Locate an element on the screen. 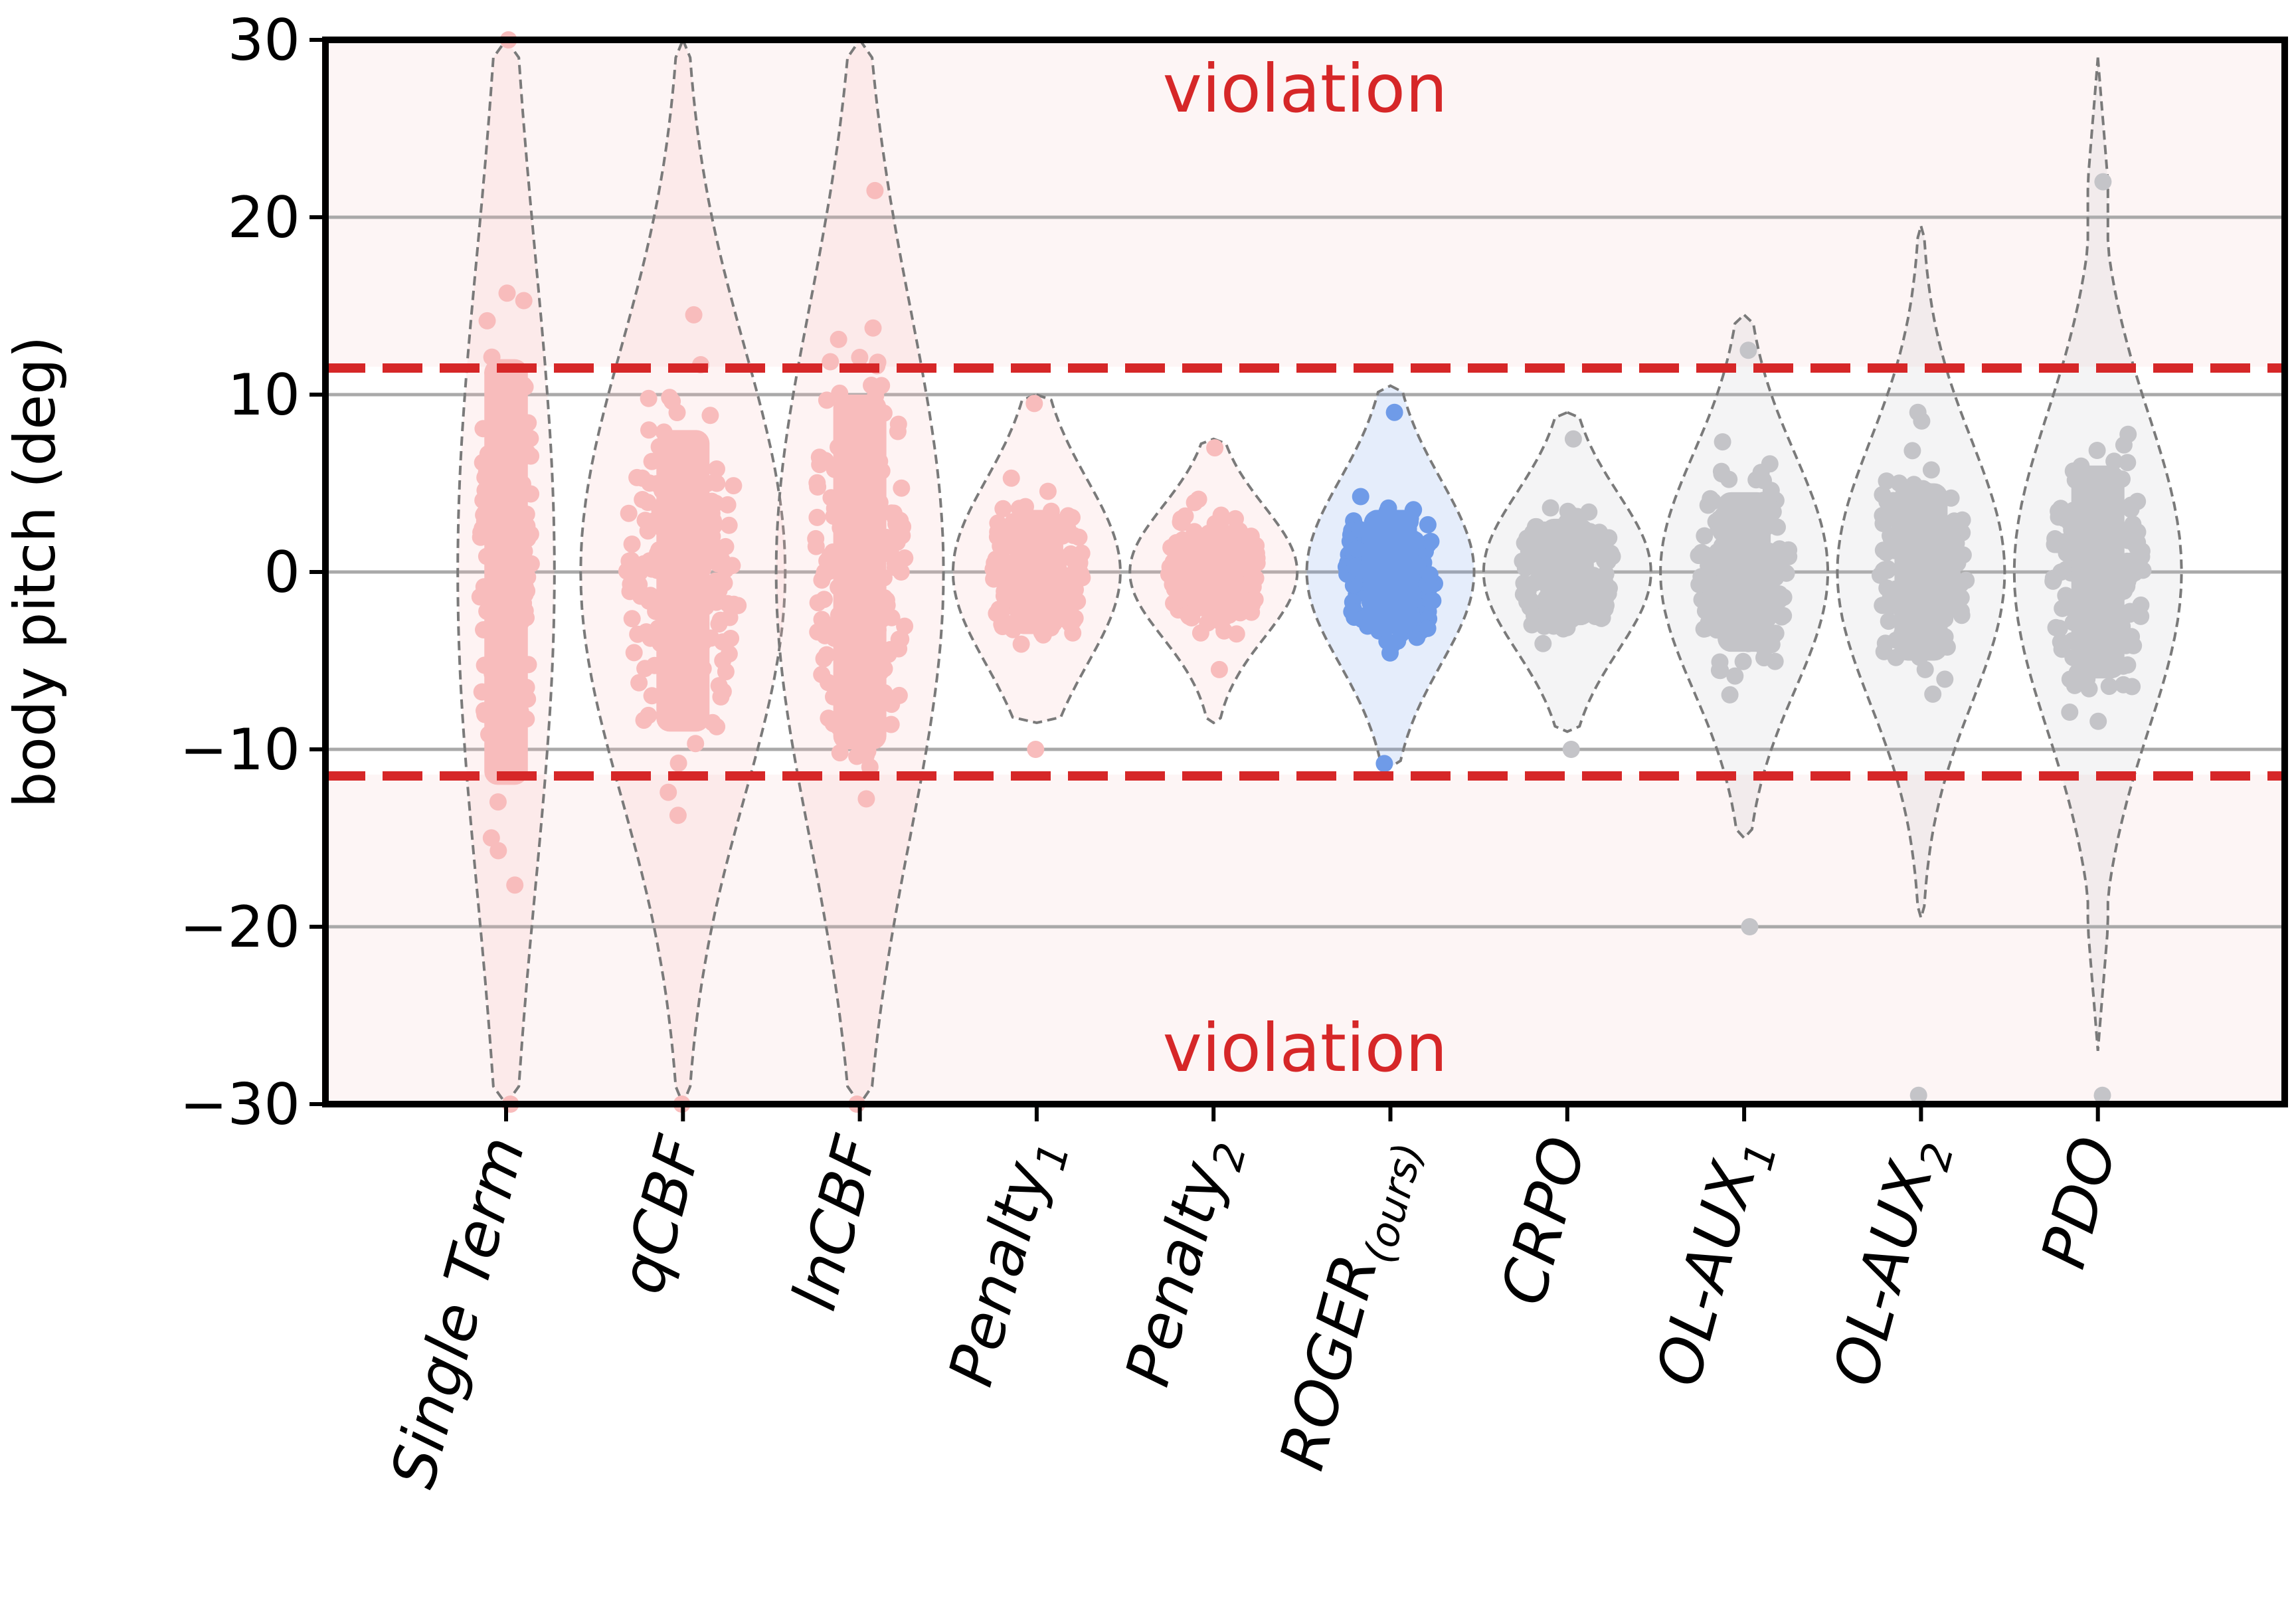 This screenshot has width=2296, height=1613. y-tick-label: 20 is located at coordinates (264, 218).